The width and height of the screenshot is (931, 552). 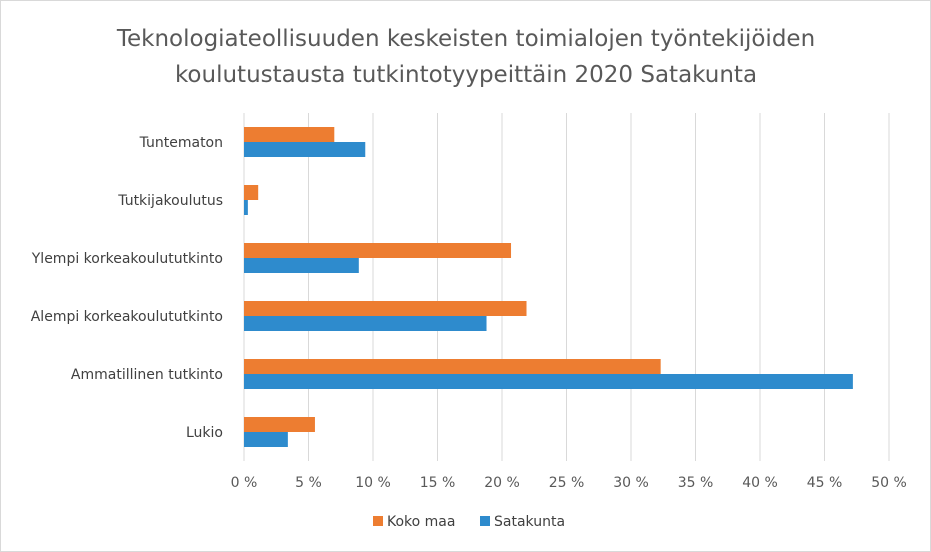 What do you see at coordinates (502, 483) in the screenshot?
I see `x-tick-label: 20 %` at bounding box center [502, 483].